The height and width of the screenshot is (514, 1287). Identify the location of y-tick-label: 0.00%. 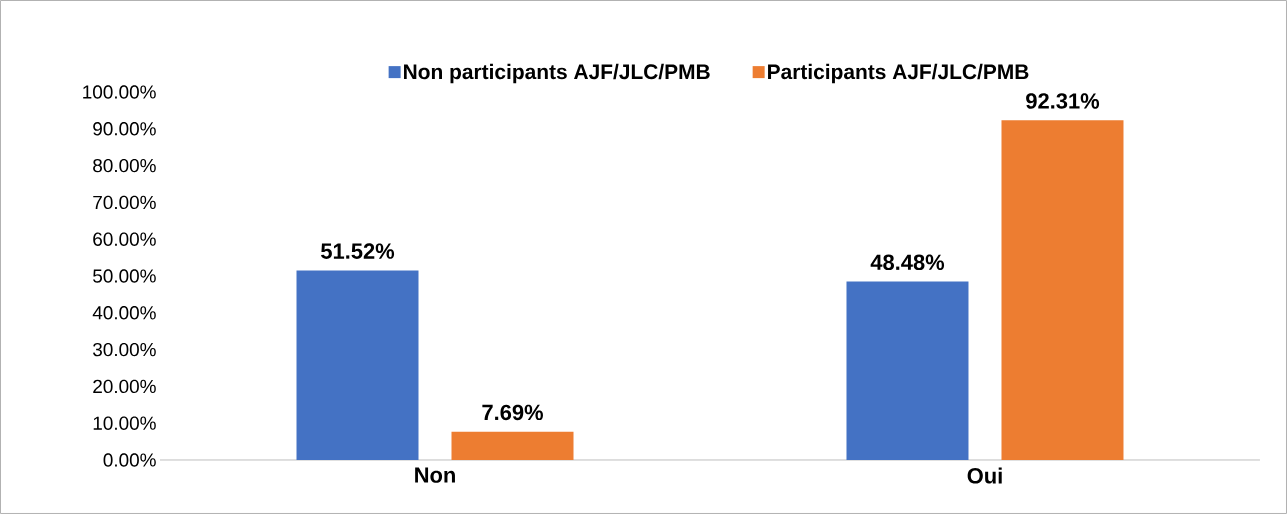
(129, 460).